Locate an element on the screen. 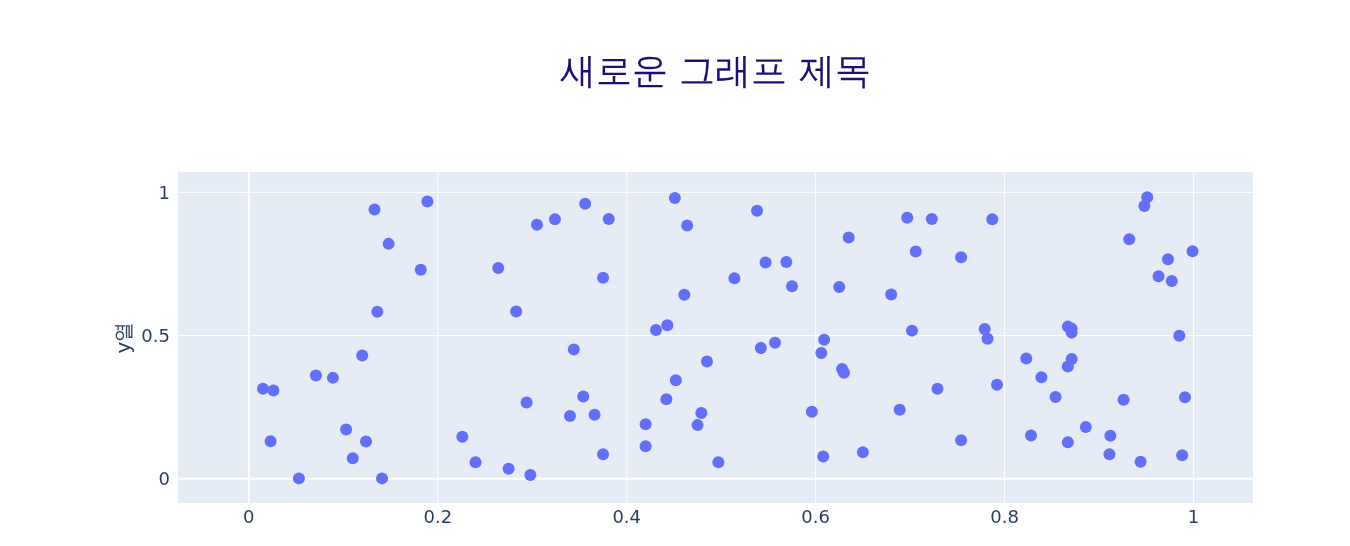 The width and height of the screenshot is (1350, 546). x-tick-label: 0.4 is located at coordinates (627, 516).